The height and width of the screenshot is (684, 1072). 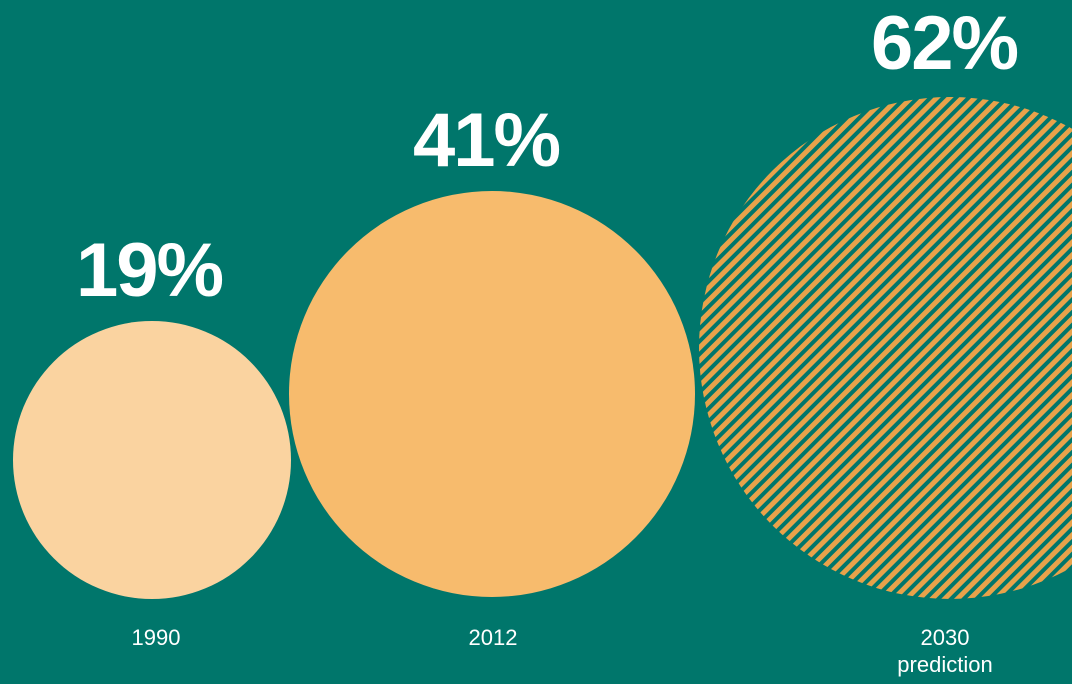 What do you see at coordinates (944, 664) in the screenshot?
I see `prediction-label-2030: prediction` at bounding box center [944, 664].